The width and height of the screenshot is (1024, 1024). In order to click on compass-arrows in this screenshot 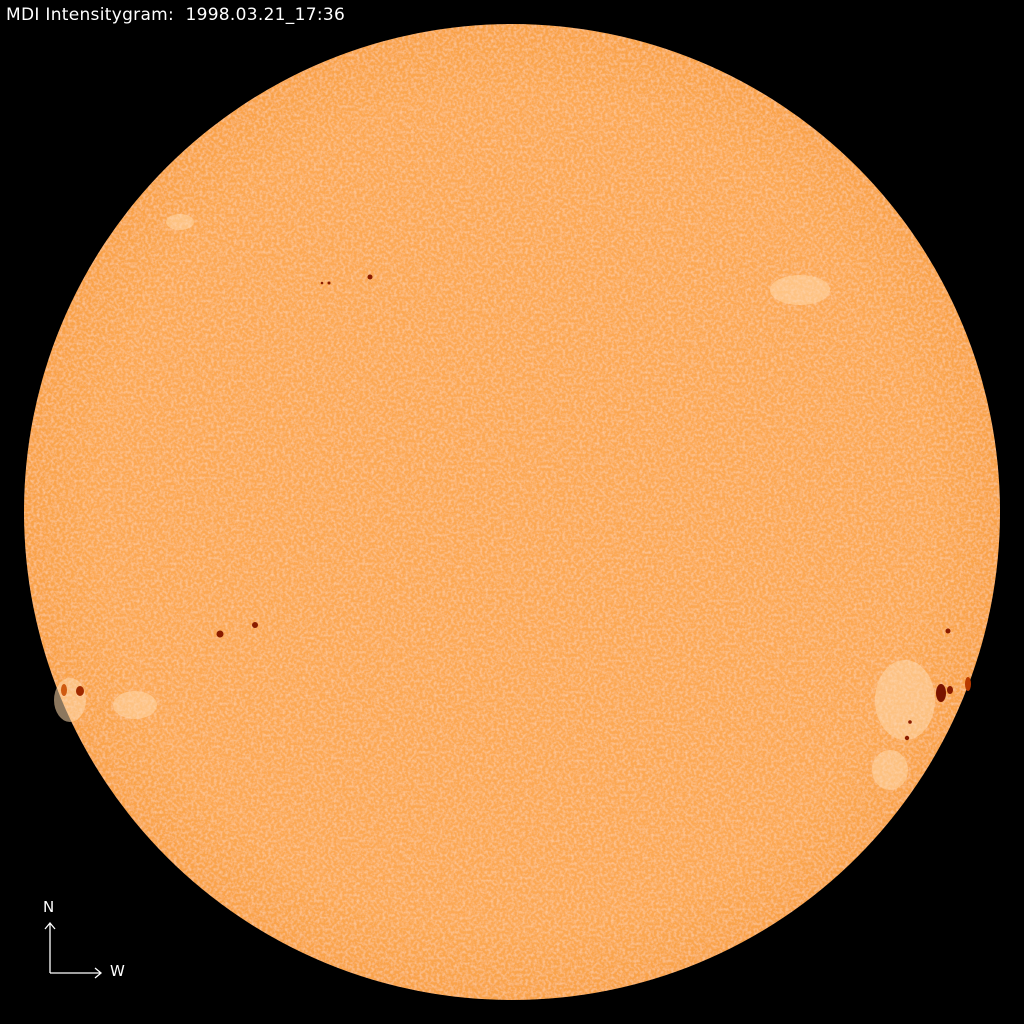, I will do `click(73, 950)`.